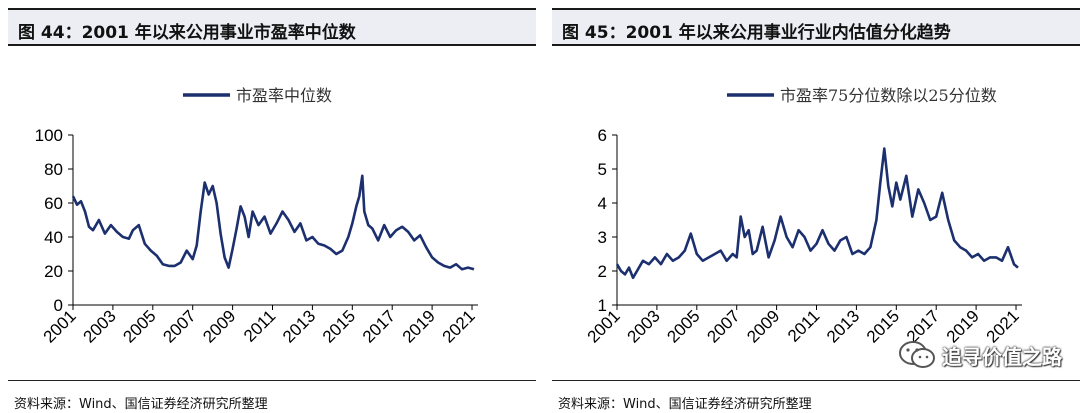 This screenshot has height=413, width=1080. What do you see at coordinates (888, 95) in the screenshot?
I see `legend-label: 市盈率75分位数除以25分位数` at bounding box center [888, 95].